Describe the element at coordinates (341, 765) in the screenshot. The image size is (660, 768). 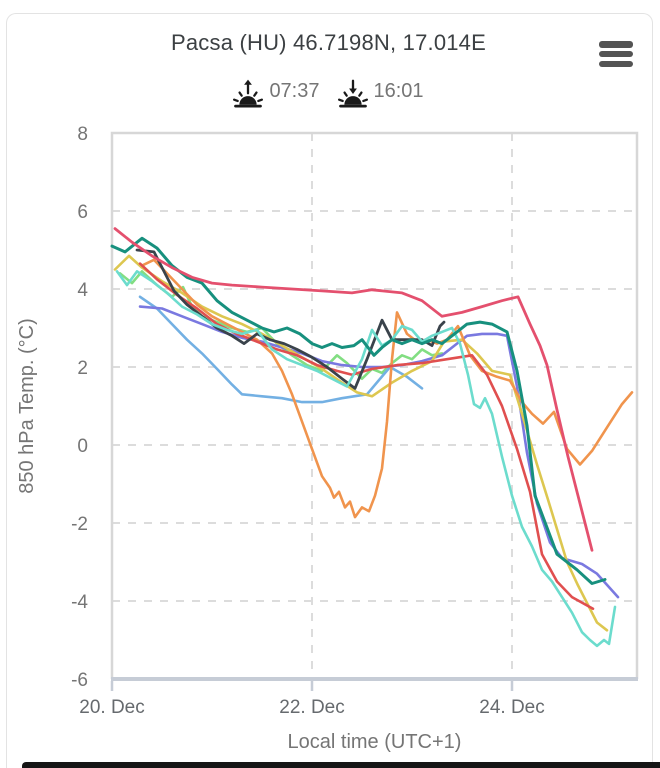
I see `bottom-panel-edge` at that location.